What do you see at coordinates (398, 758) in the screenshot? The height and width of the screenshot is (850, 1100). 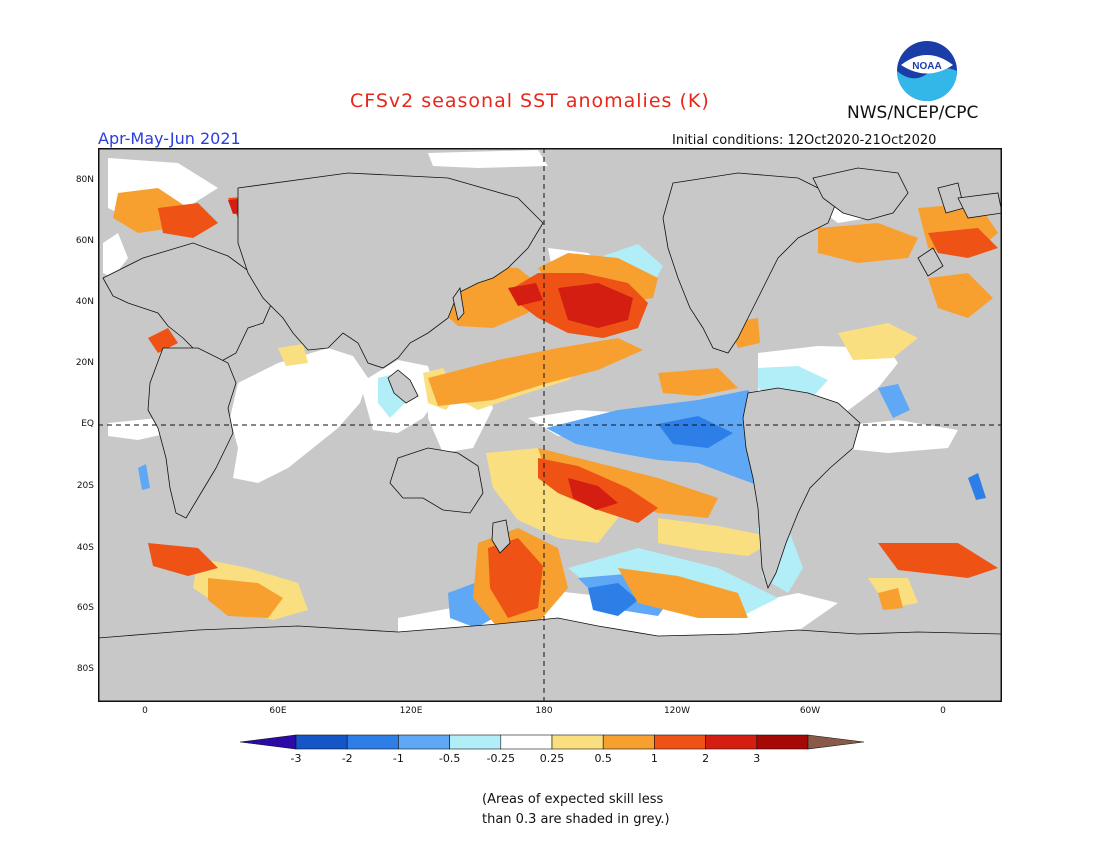 I see `colorbar-tick-label: -1` at bounding box center [398, 758].